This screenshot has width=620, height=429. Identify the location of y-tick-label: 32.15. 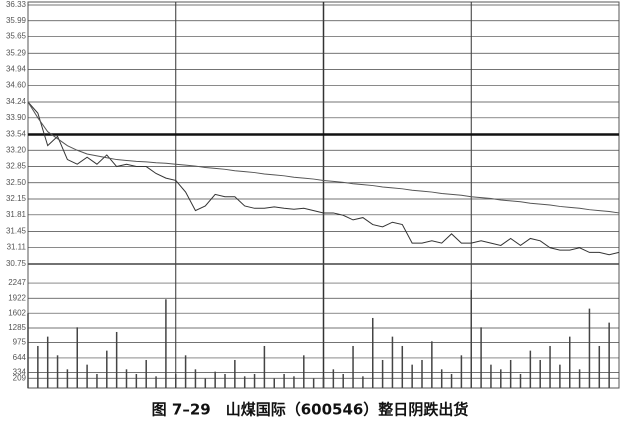
(16, 198).